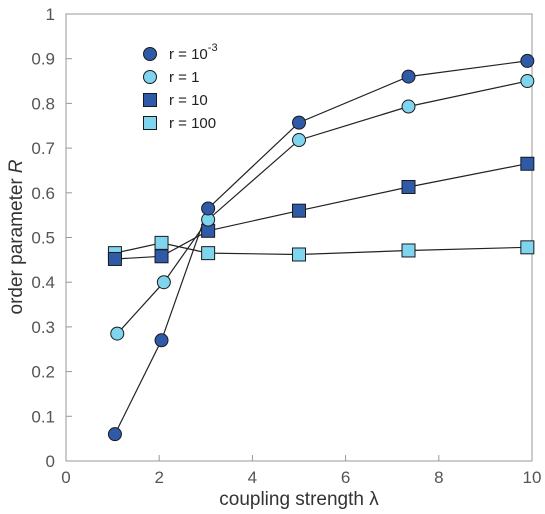  What do you see at coordinates (50, 14) in the screenshot?
I see `y-tick-label: 1` at bounding box center [50, 14].